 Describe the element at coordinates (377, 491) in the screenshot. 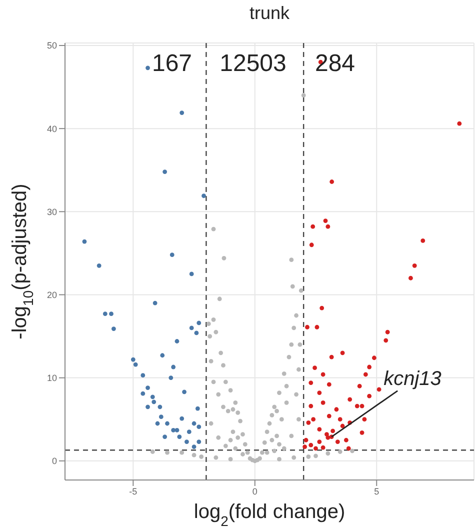

I see `x-tick-label: 5` at that location.